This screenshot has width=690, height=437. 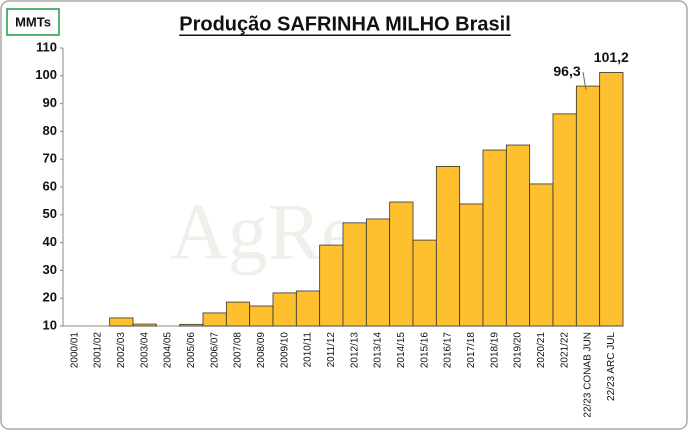 What do you see at coordinates (50, 185) in the screenshot?
I see `y-tick-label: 60` at bounding box center [50, 185].